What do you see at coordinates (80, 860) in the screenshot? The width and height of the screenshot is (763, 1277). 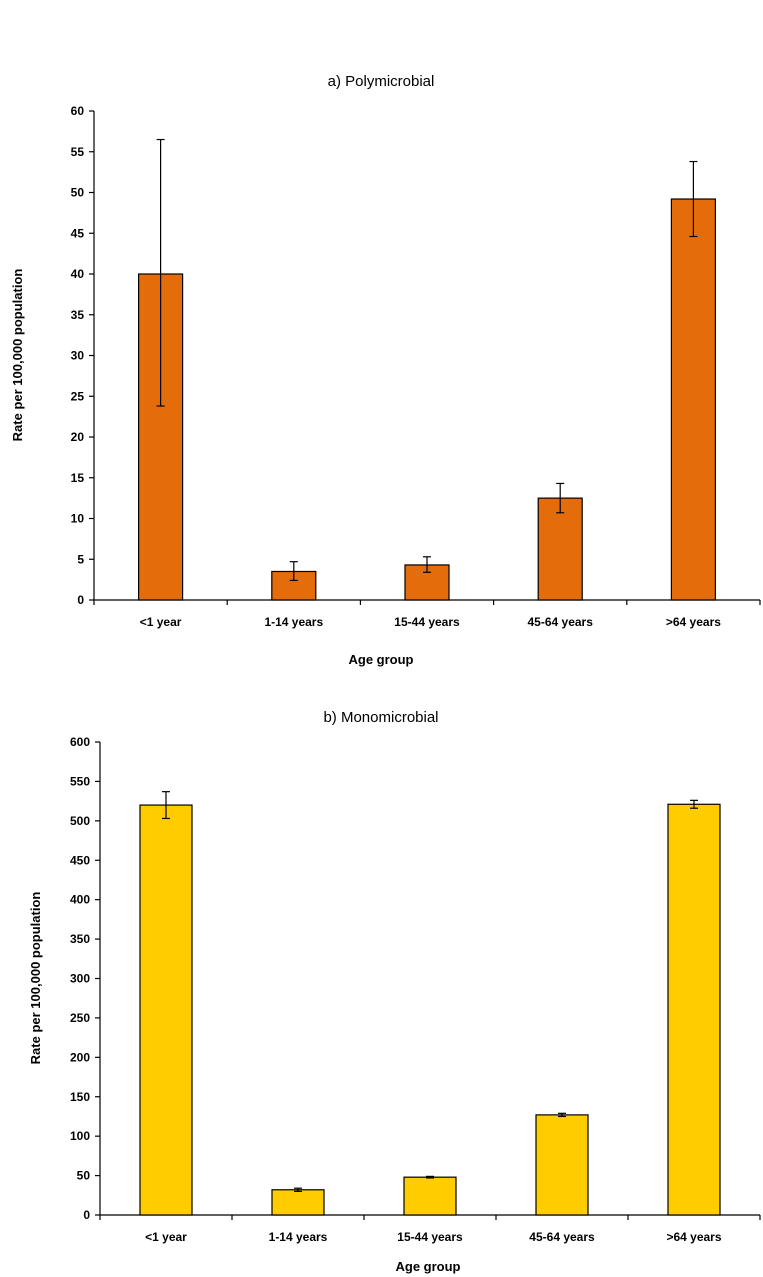 I see `y-tick-label: 450` at bounding box center [80, 860].